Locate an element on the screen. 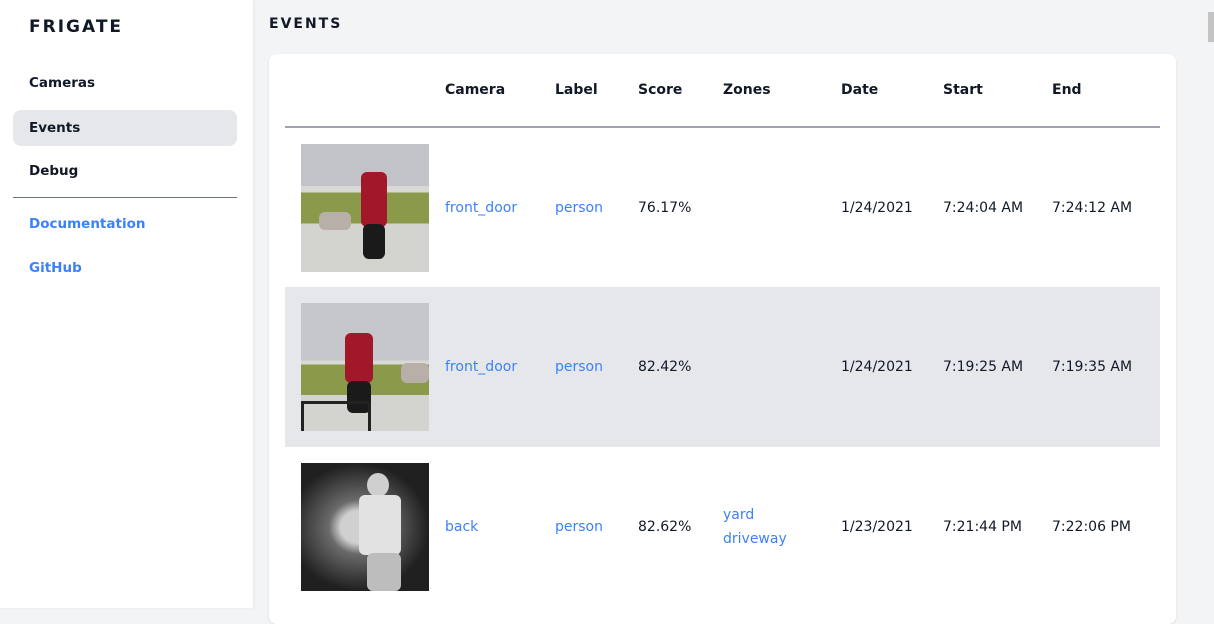  col-label: Label is located at coordinates (596, 91).